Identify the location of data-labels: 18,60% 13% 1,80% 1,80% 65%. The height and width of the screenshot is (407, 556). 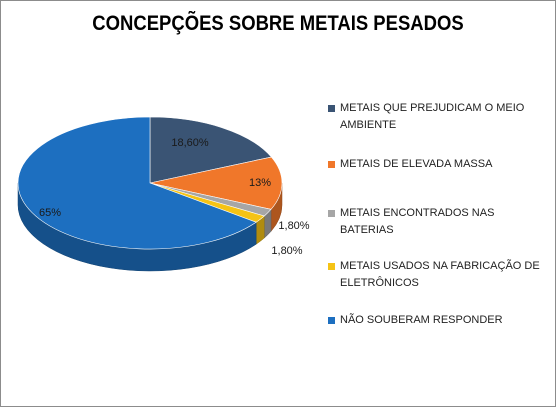
(174, 197).